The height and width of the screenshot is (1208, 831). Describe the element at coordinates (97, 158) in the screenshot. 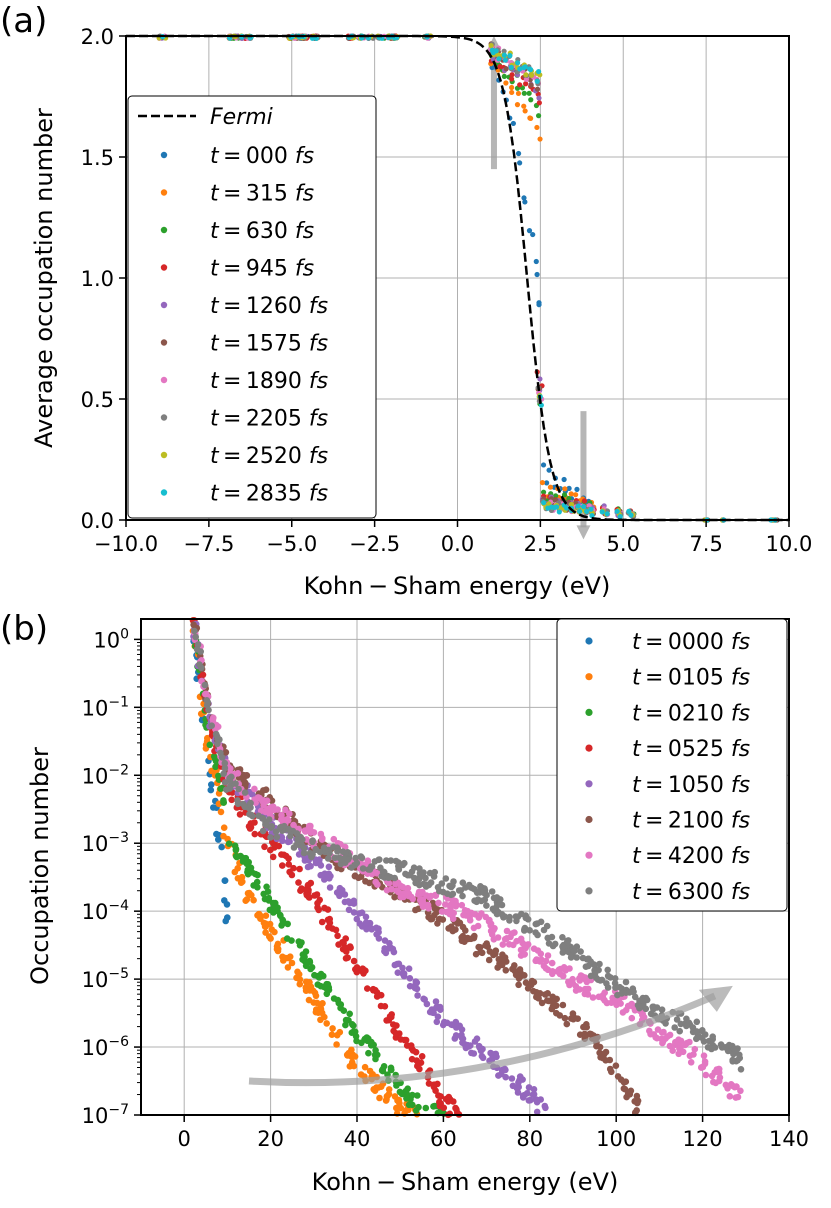

I see `panel-a-ytick-label: 1.5` at that location.